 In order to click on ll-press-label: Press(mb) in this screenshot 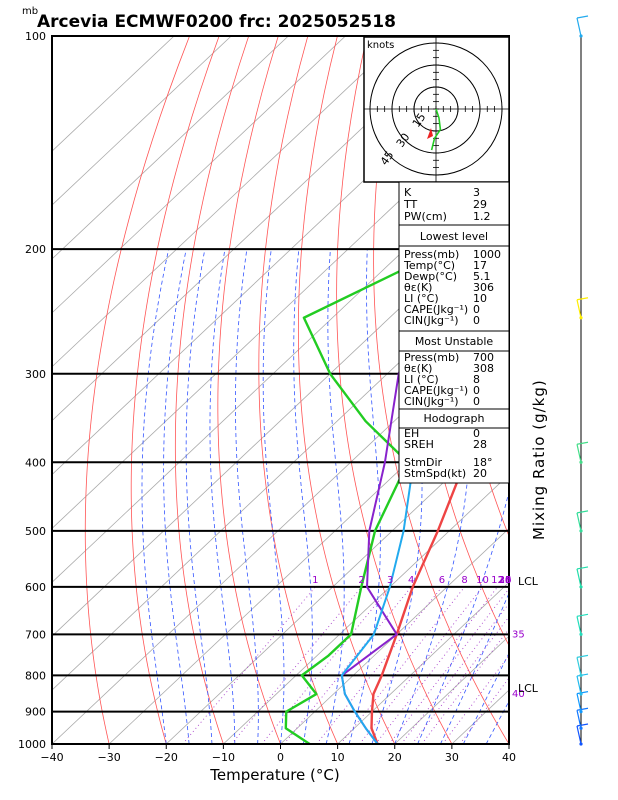, I will do `click(431, 254)`.